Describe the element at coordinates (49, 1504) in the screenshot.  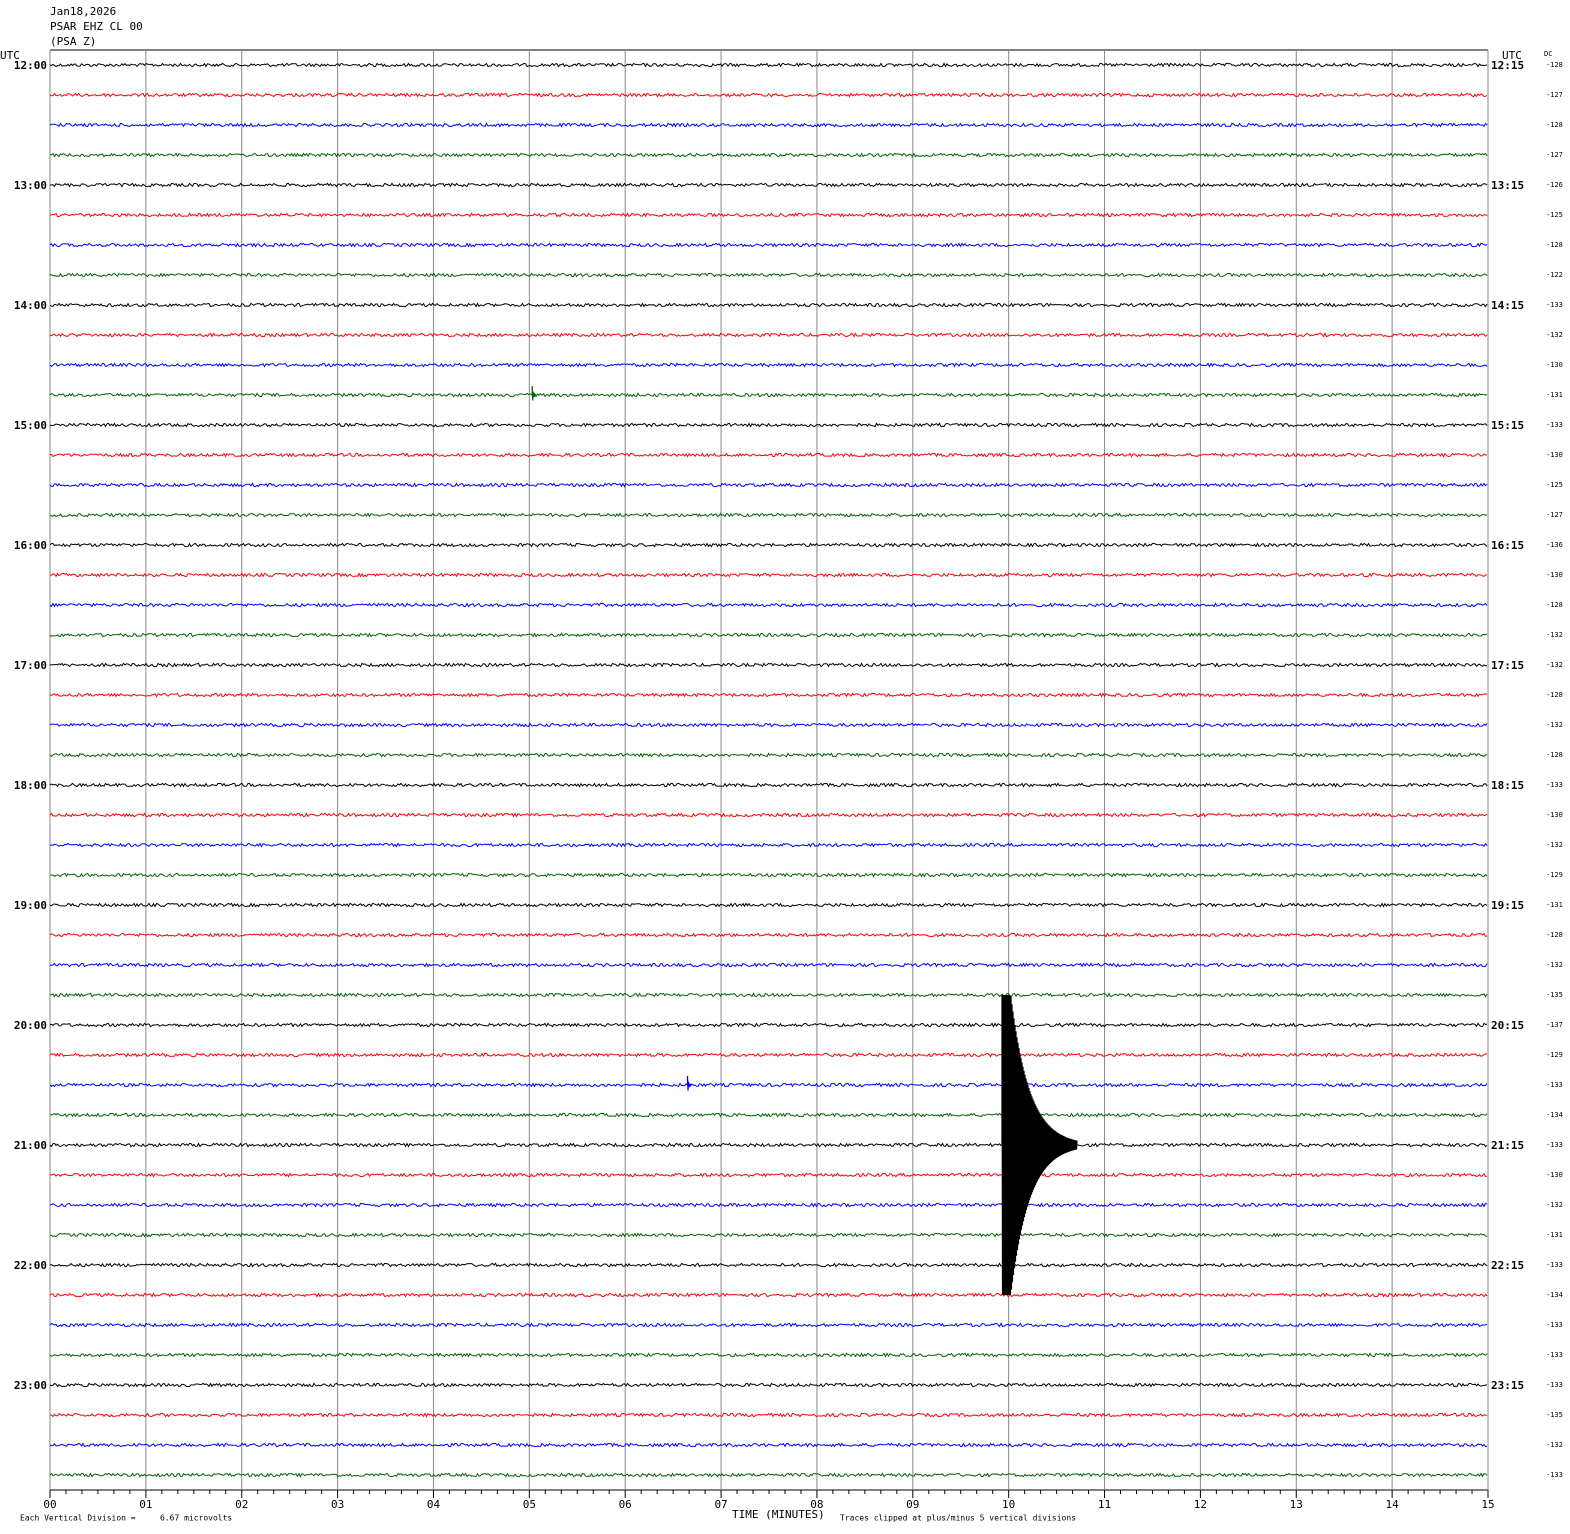
I see `x-tick-label: 00` at that location.